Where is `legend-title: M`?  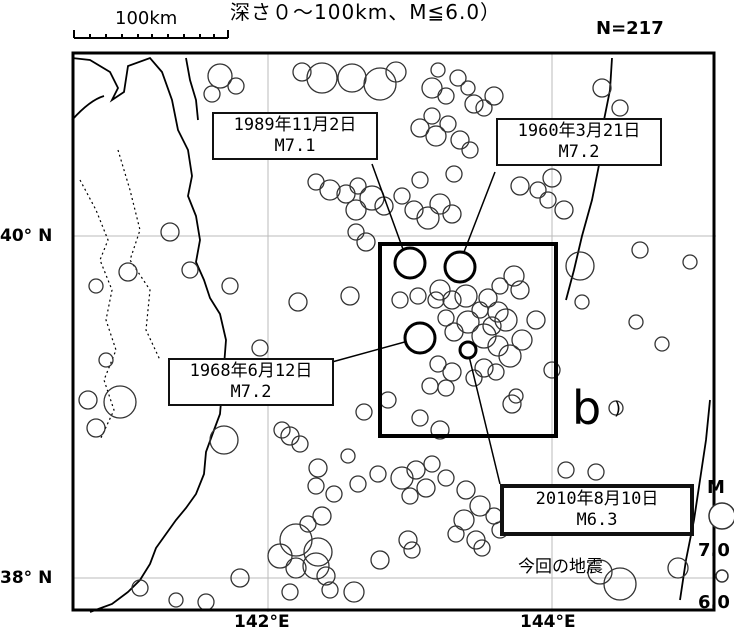 legend-title: M is located at coordinates (716, 487).